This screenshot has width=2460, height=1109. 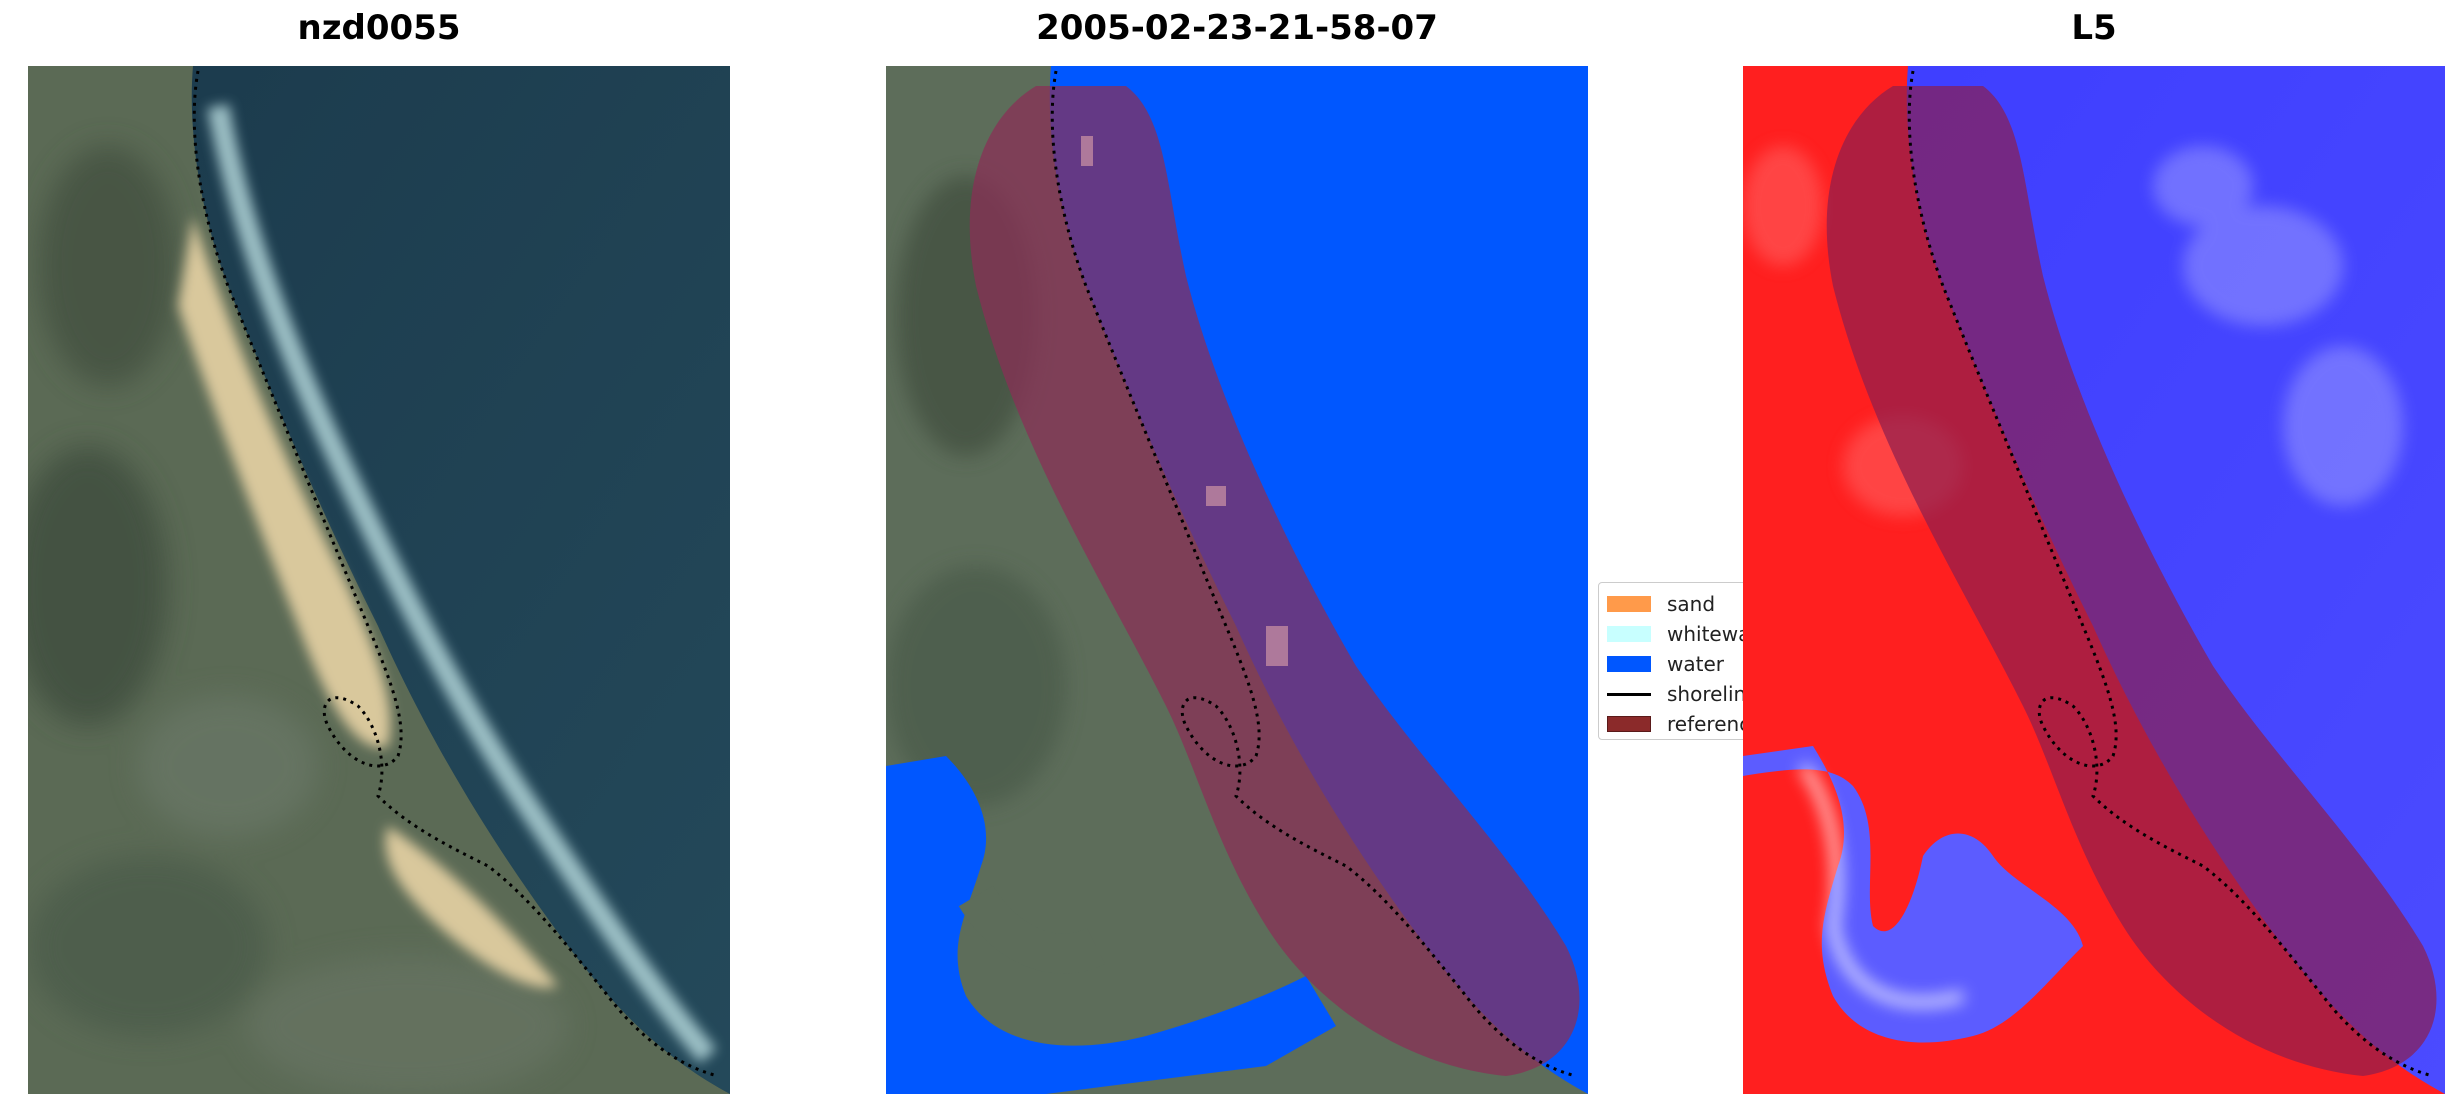 I want to click on legend-label: reference, so click(x=1712, y=724).